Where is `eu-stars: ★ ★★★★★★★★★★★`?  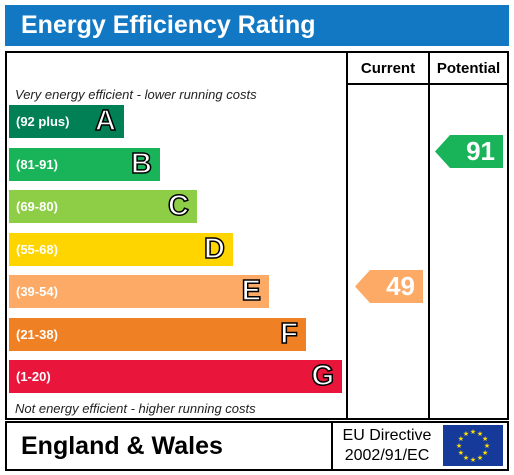
eu-stars: ★ ★★★★★★★★★★★ is located at coordinates (473, 446).